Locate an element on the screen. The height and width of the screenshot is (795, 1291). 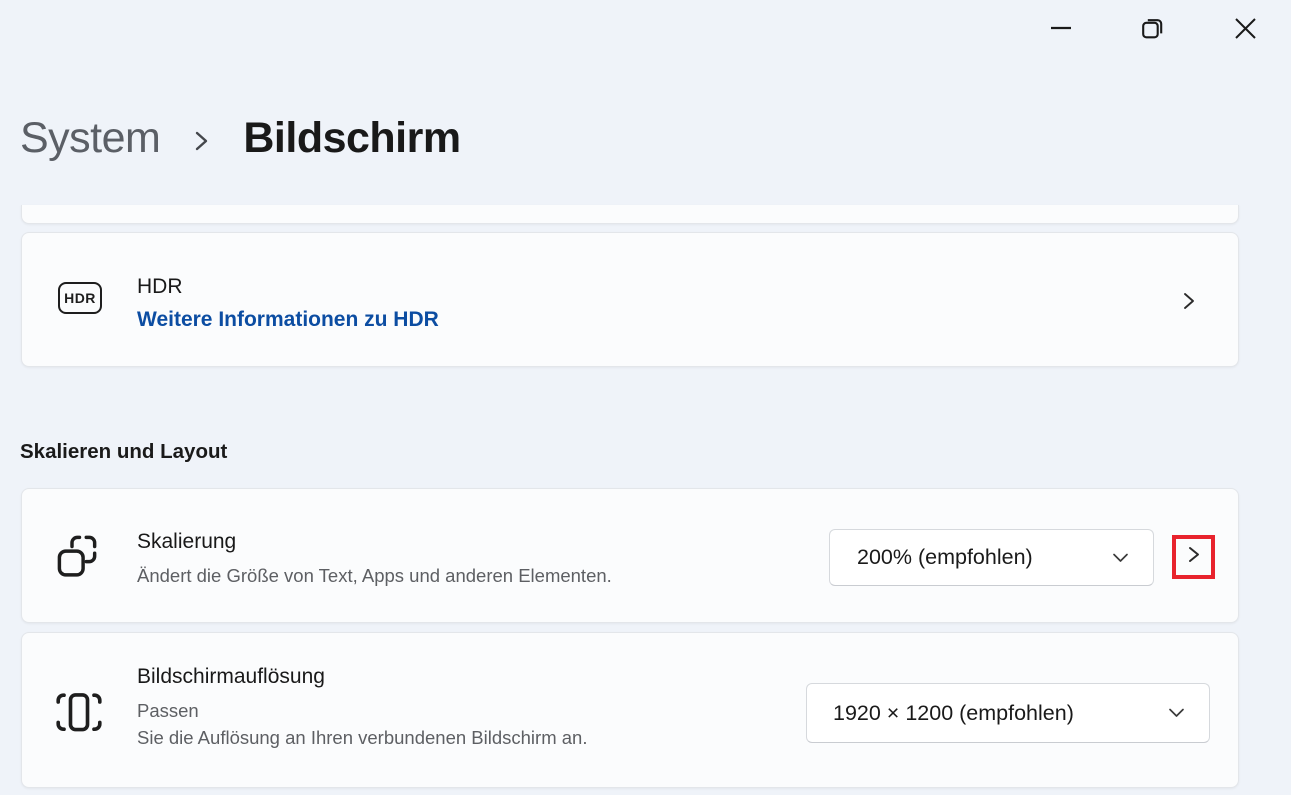
chevron-right-icon is located at coordinates (1193, 557).